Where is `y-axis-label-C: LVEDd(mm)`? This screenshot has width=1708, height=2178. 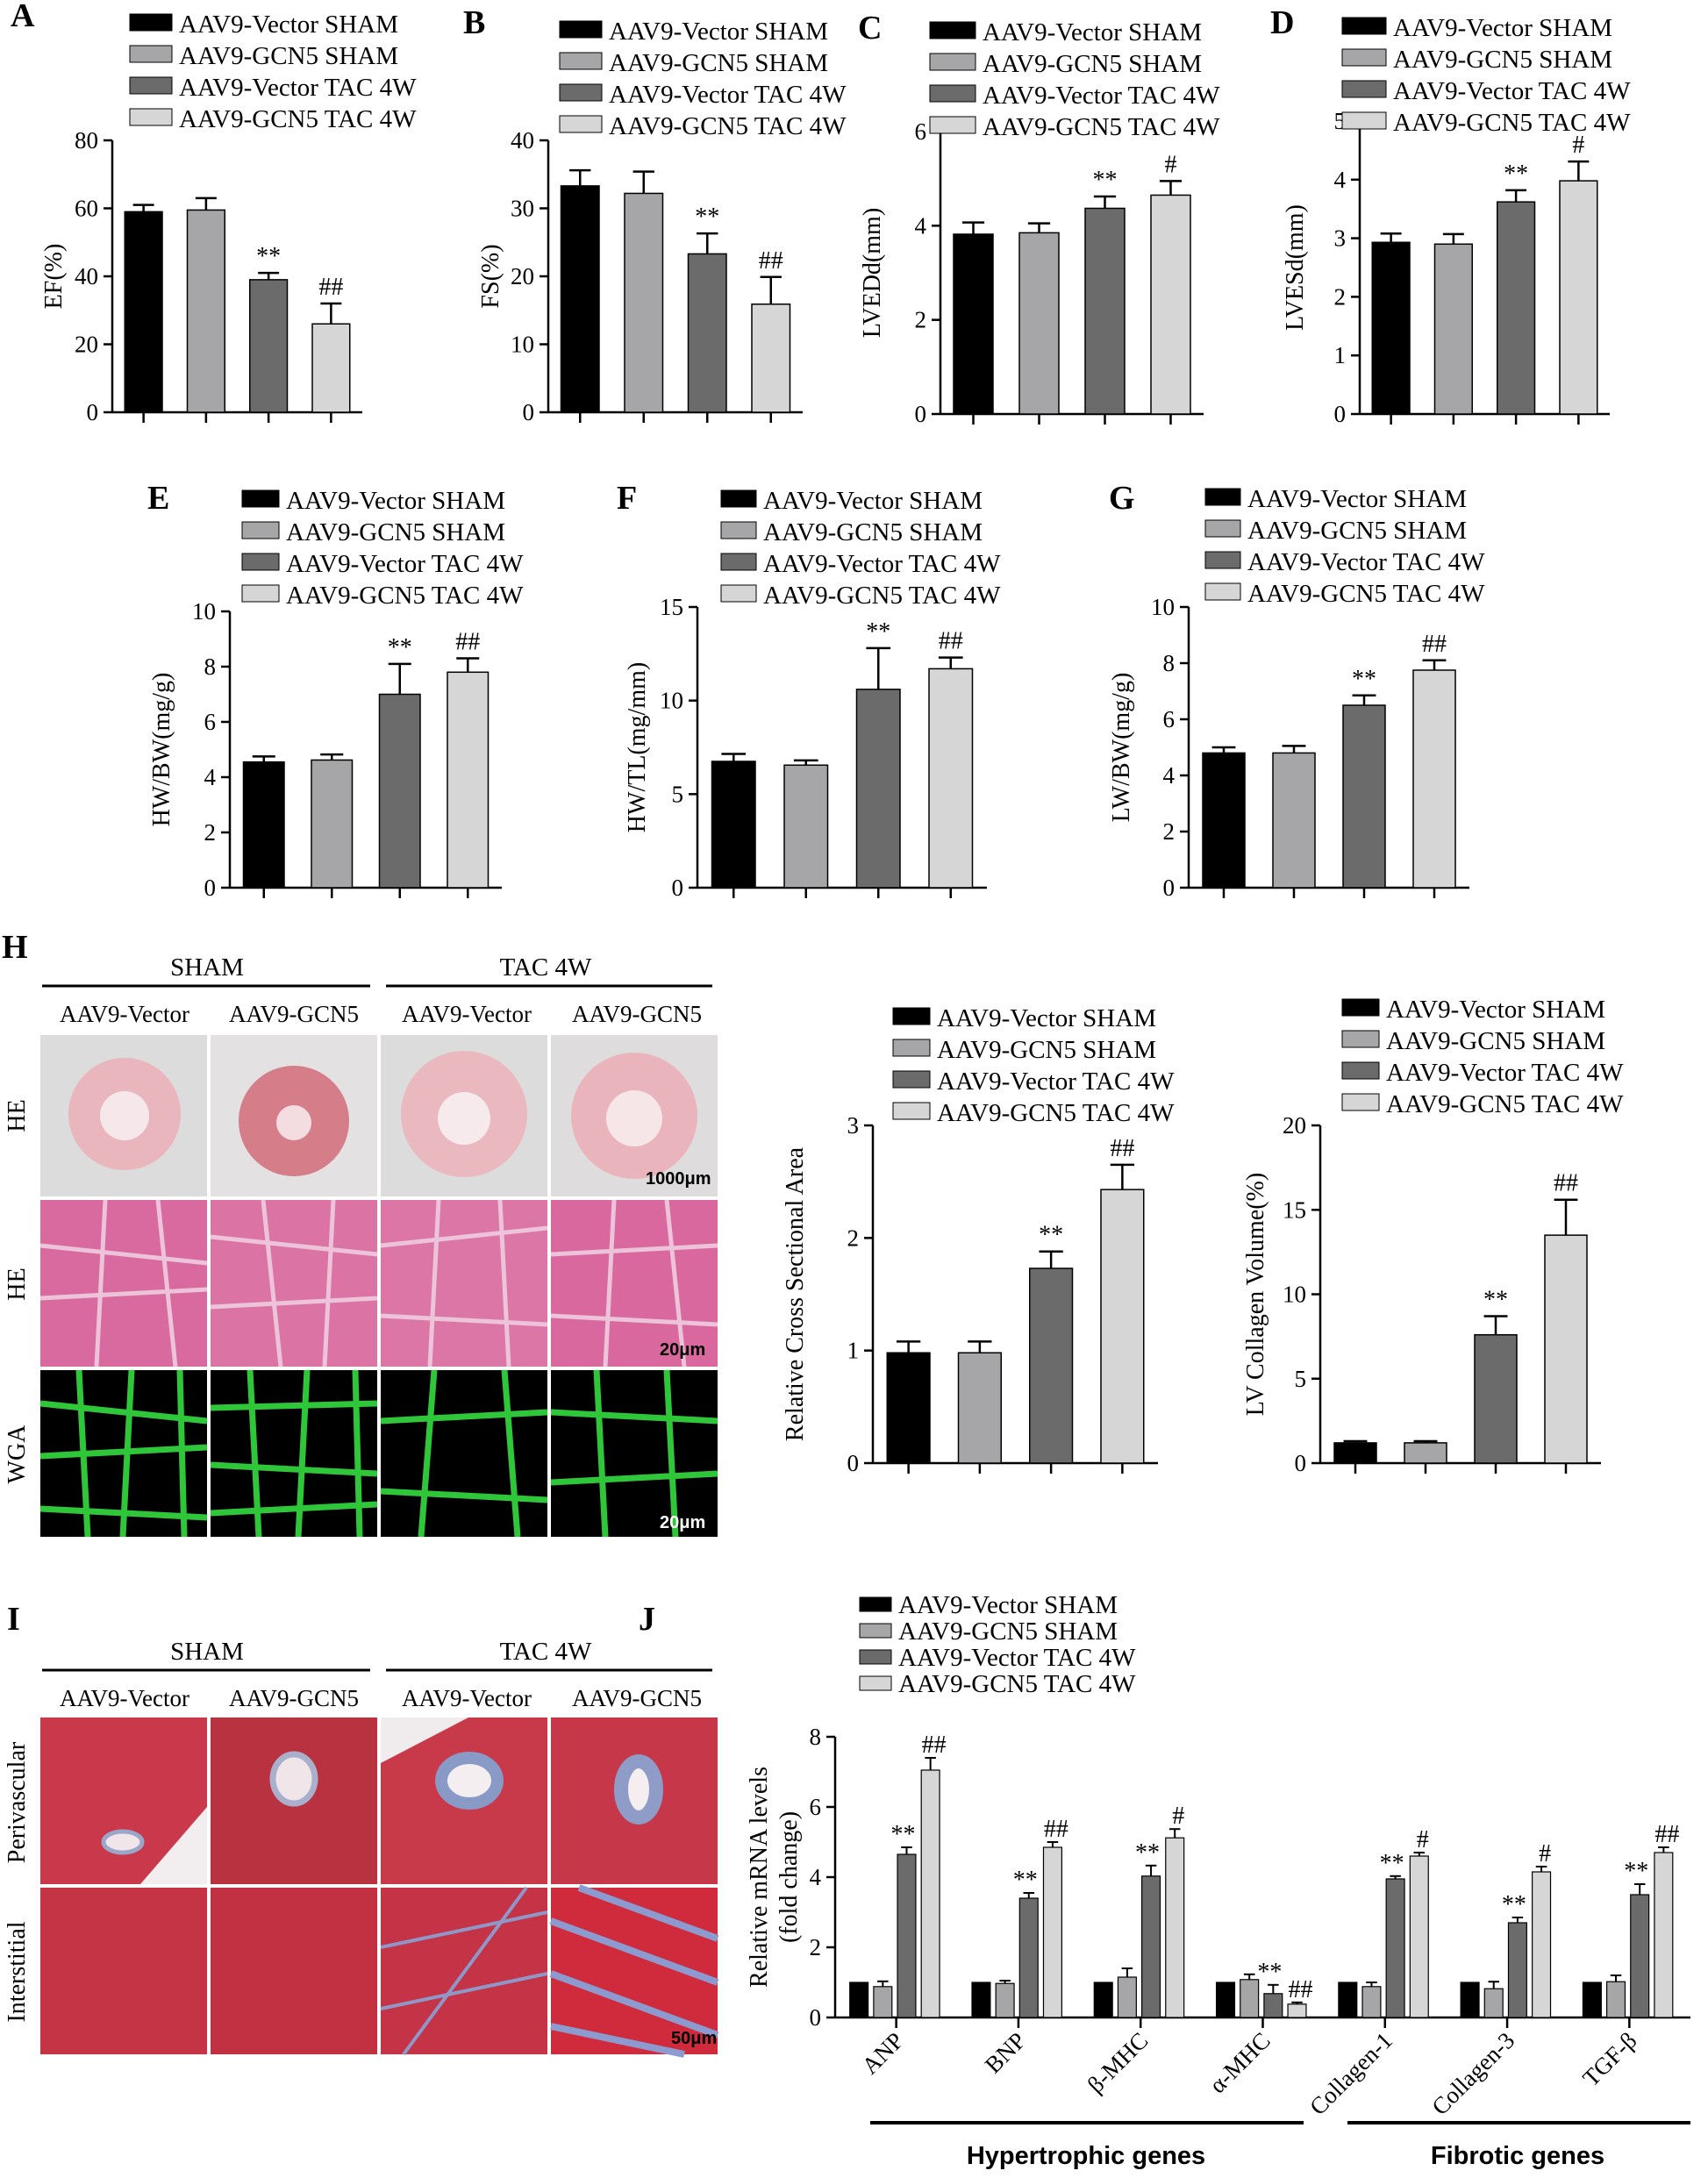 y-axis-label-C: LVEDd(mm) is located at coordinates (873, 273).